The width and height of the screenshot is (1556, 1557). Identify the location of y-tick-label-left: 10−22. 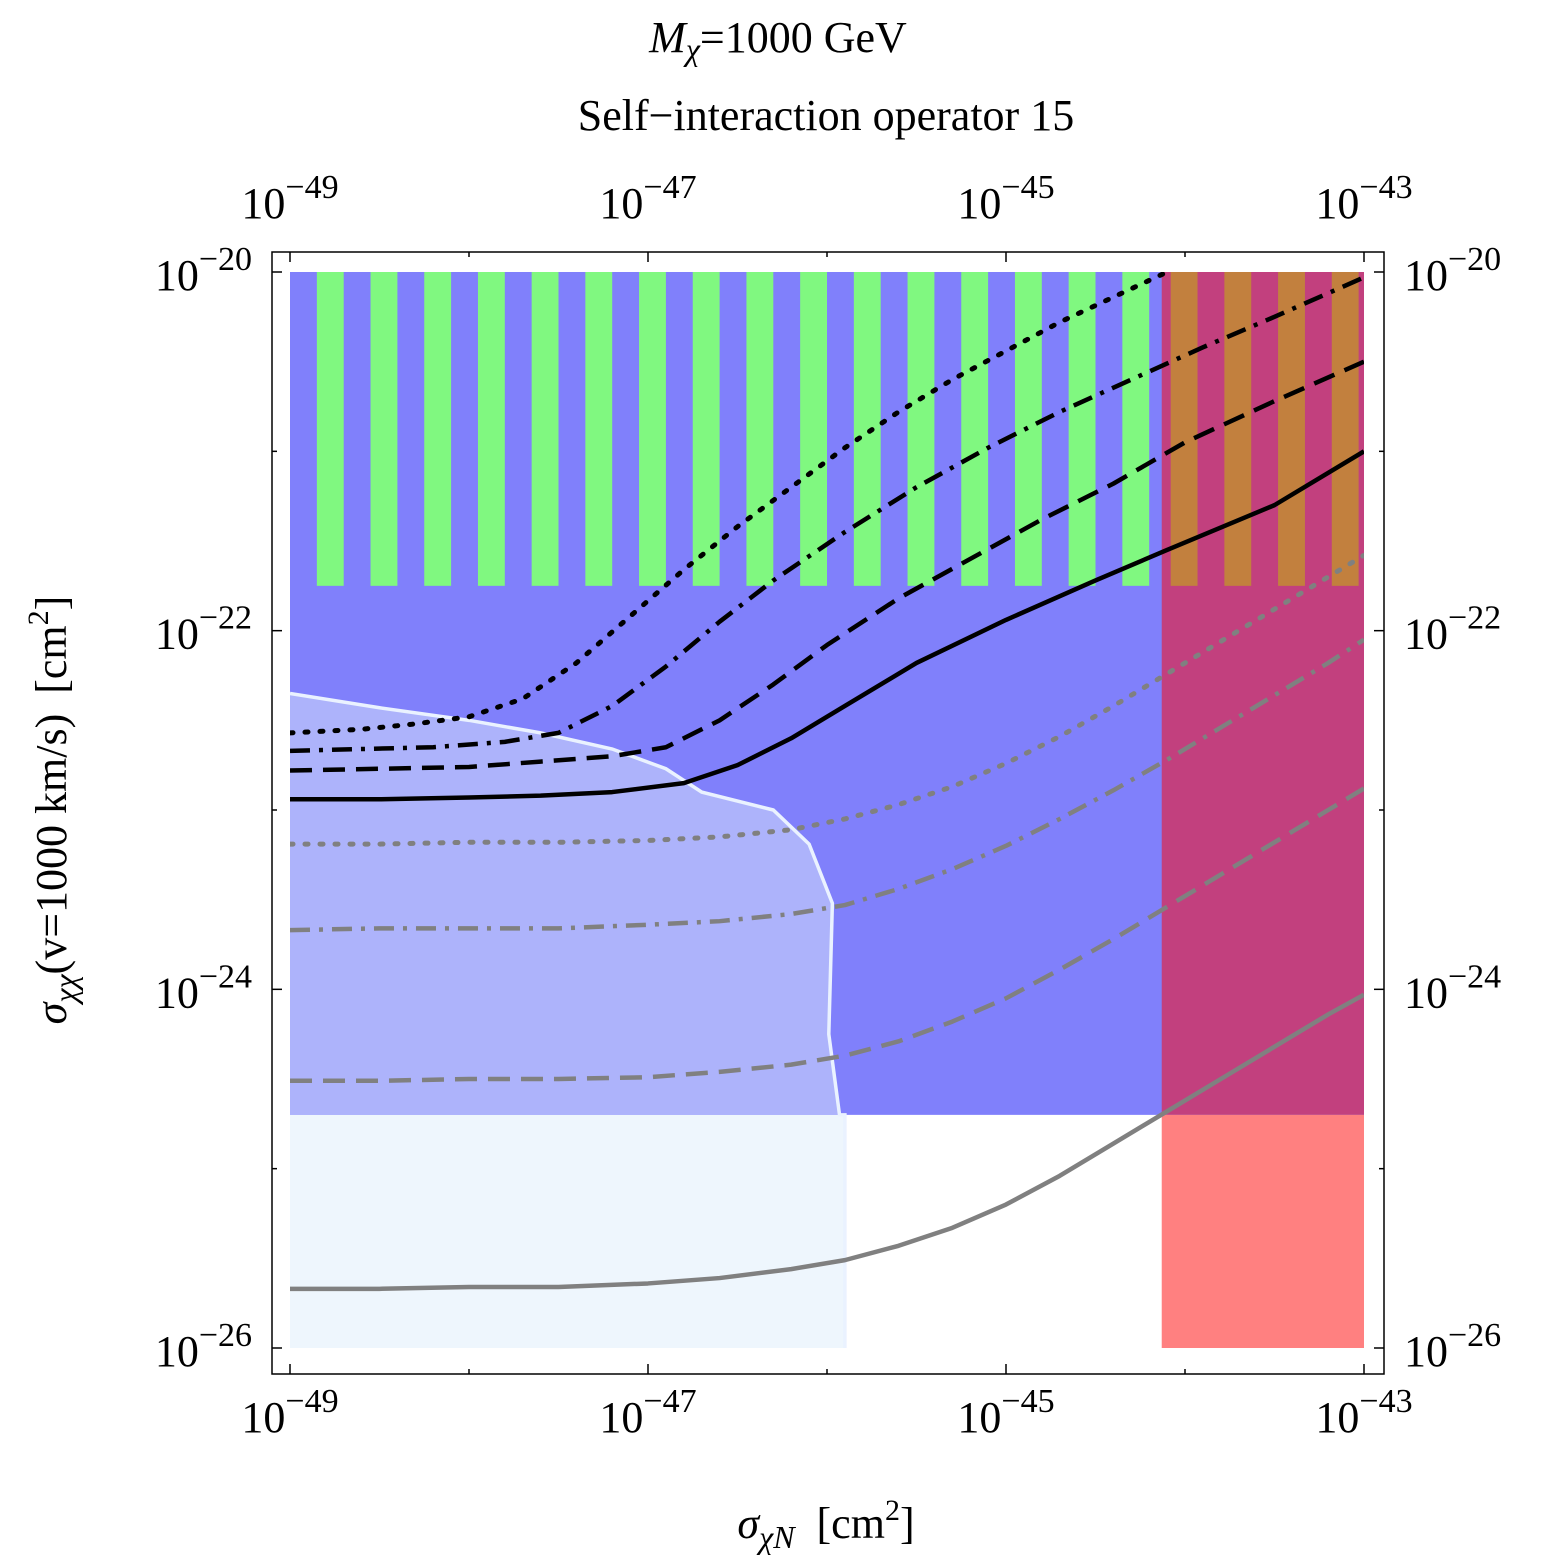
(203, 629).